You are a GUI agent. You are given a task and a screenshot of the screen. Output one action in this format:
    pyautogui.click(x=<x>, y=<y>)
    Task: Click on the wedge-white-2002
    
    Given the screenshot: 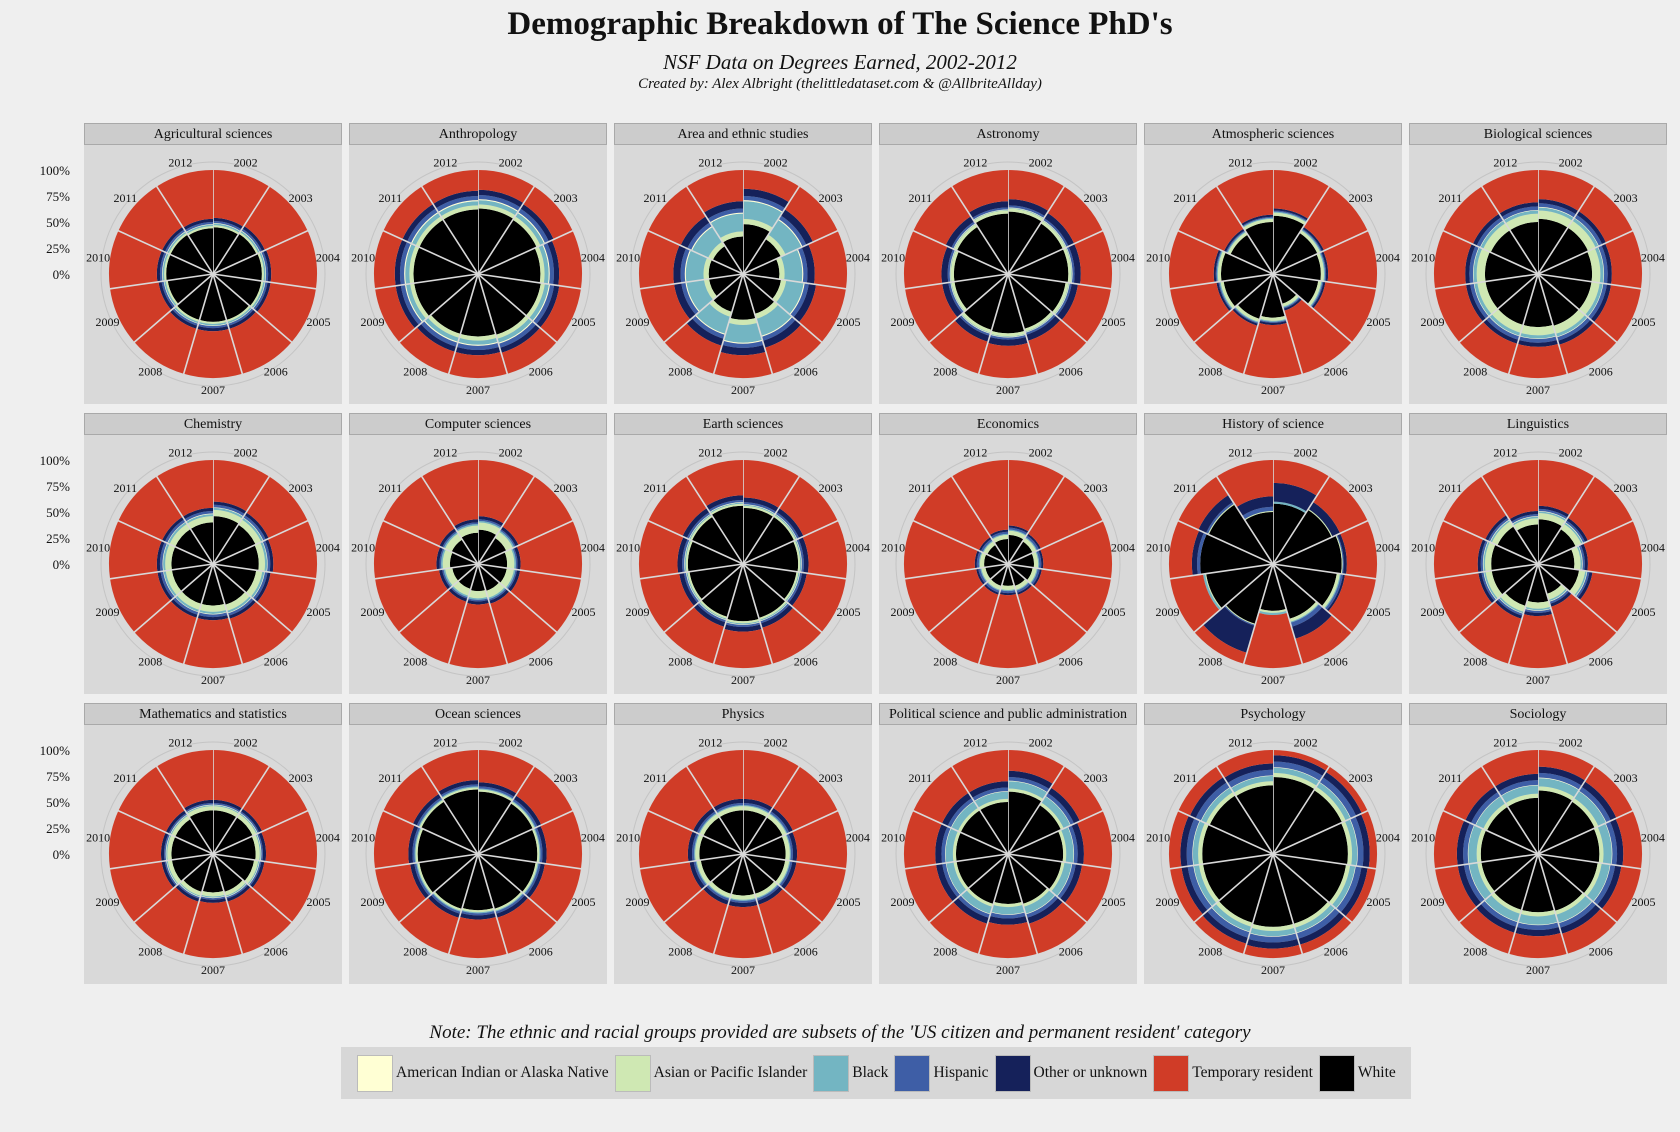 What is the action you would take?
    pyautogui.click(x=1289, y=244)
    